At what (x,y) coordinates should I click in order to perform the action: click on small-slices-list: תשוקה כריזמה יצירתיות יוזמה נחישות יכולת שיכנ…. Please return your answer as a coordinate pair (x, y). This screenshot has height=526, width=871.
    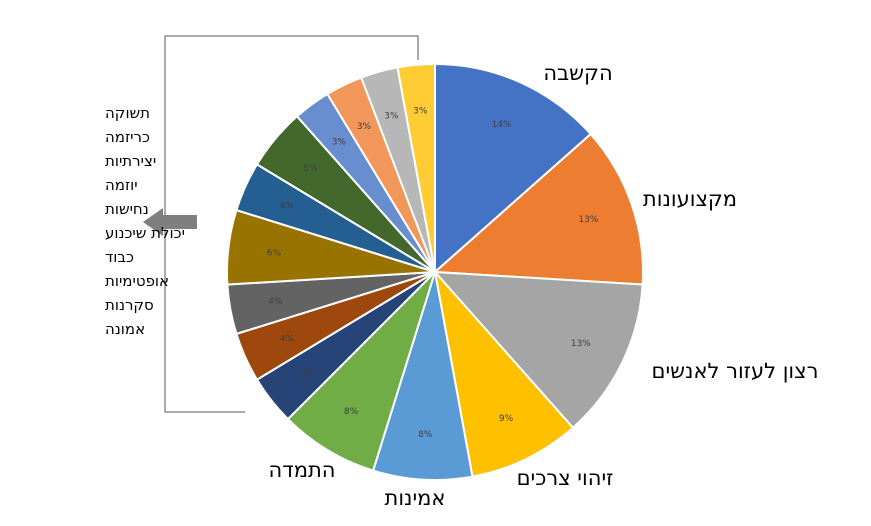
    Looking at the image, I should click on (145, 221).